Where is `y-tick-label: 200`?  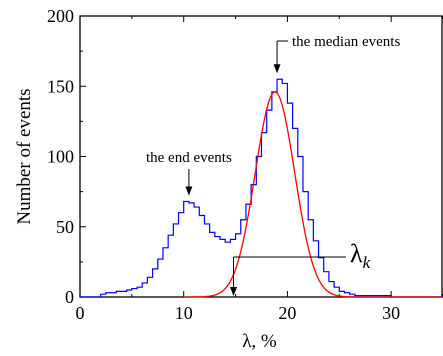
y-tick-label: 200 is located at coordinates (60, 16).